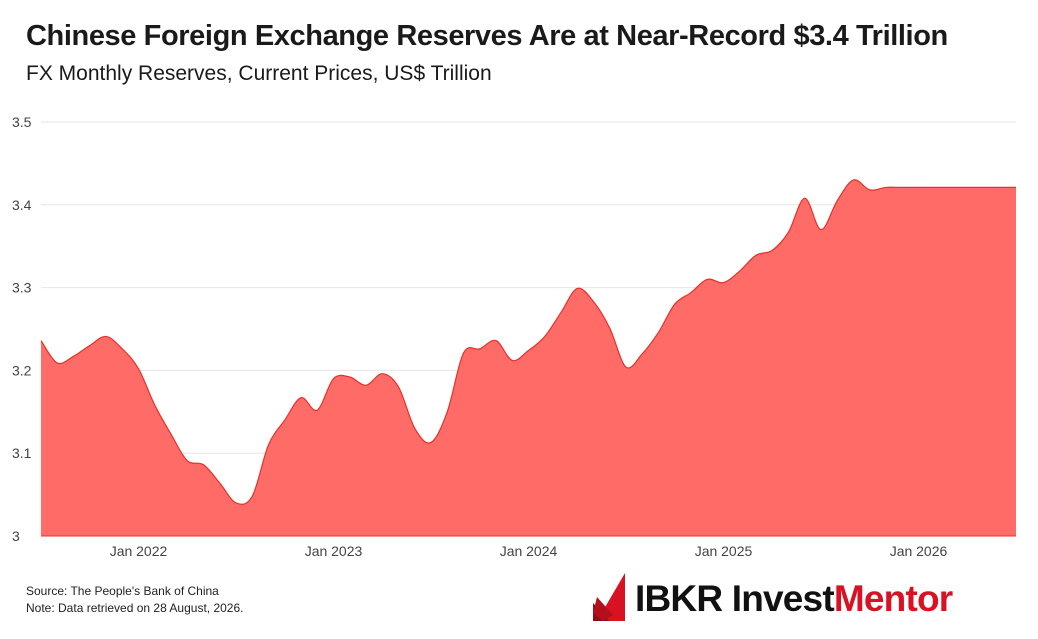  I want to click on x-tick-label: Jan 2023, so click(334, 551).